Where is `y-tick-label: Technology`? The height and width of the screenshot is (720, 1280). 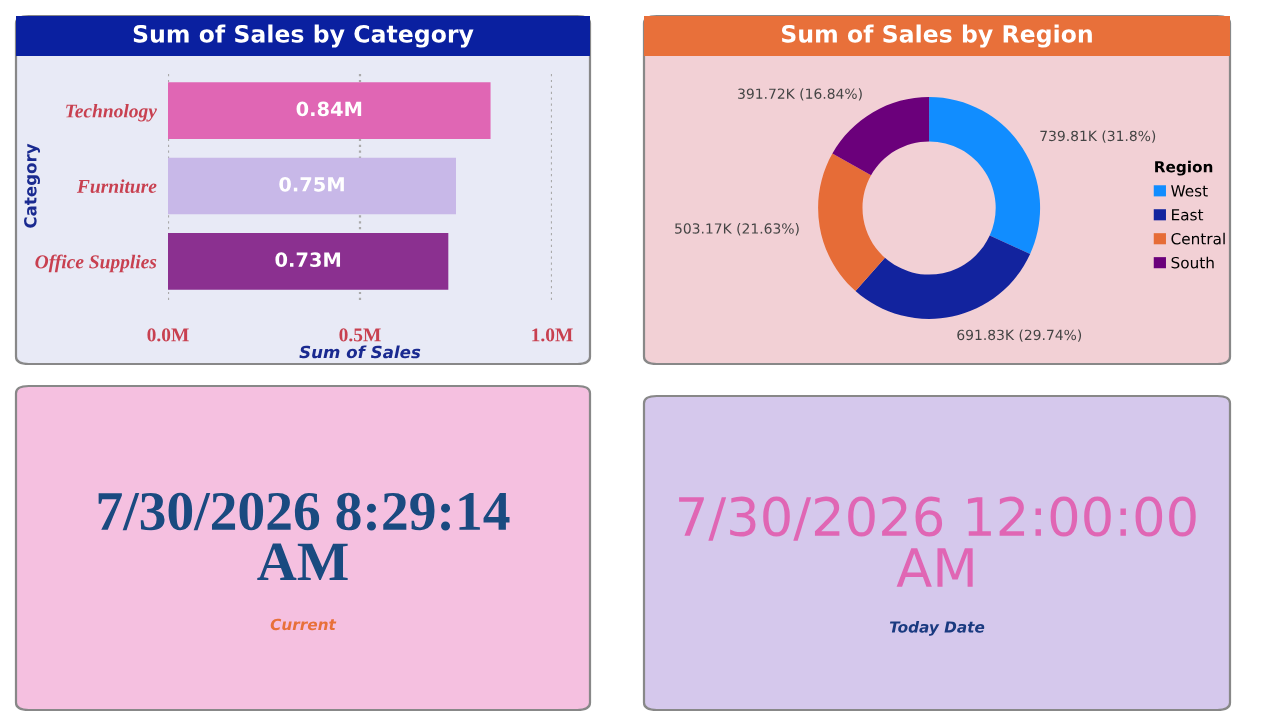 y-tick-label: Technology is located at coordinates (111, 112).